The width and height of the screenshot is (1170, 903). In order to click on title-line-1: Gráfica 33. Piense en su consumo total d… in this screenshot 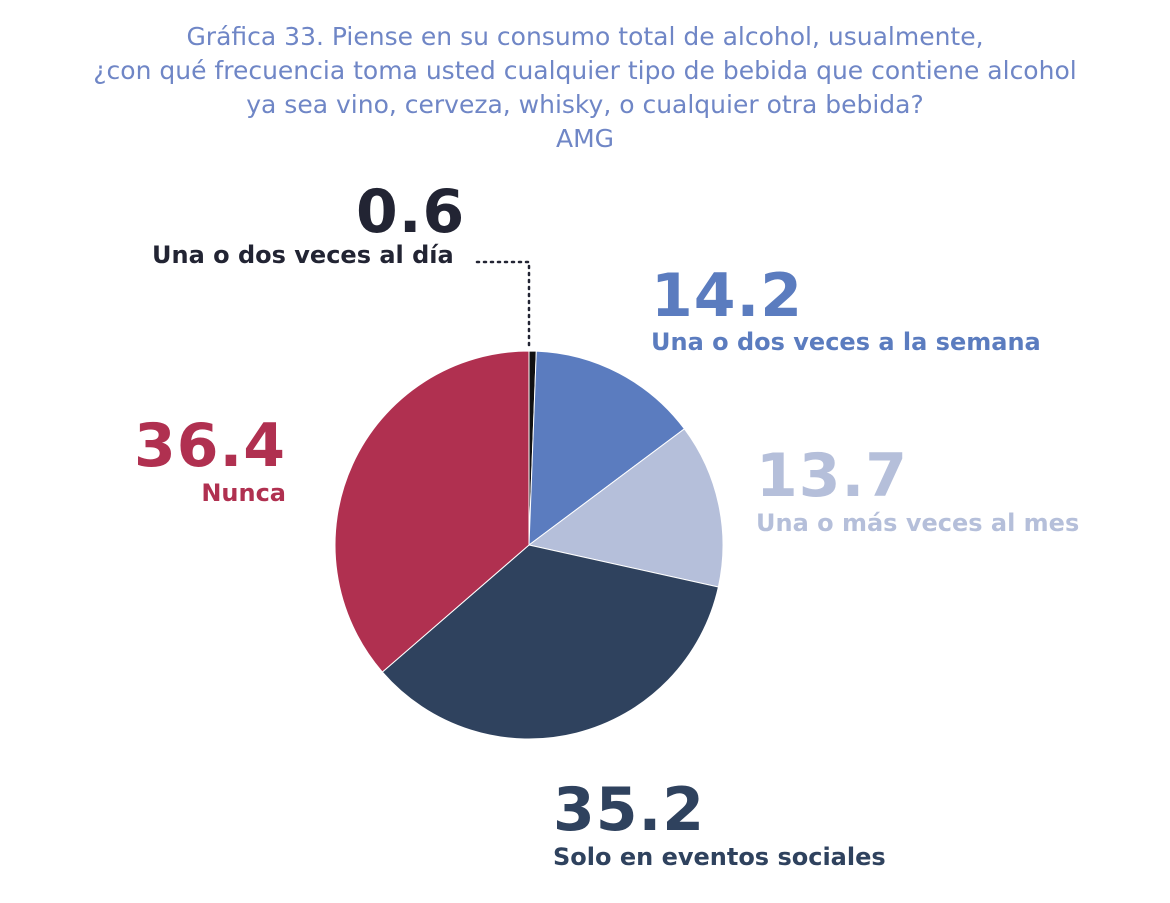, I will do `click(585, 36)`.